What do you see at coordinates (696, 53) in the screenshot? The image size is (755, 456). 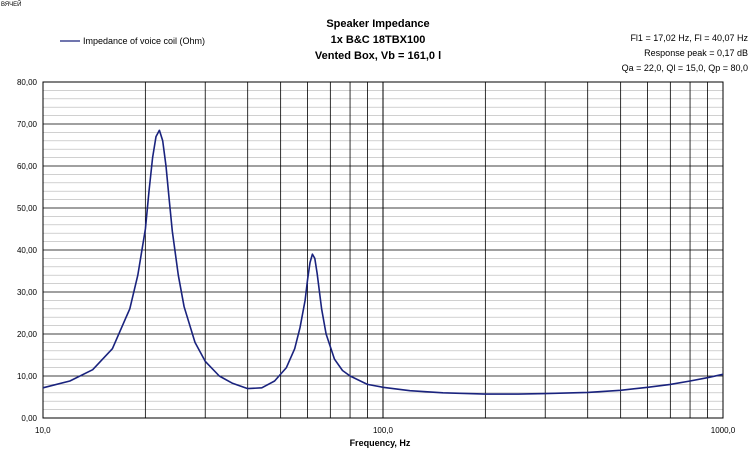 I see `info-line-2: Response peak = 0,17 dB` at bounding box center [696, 53].